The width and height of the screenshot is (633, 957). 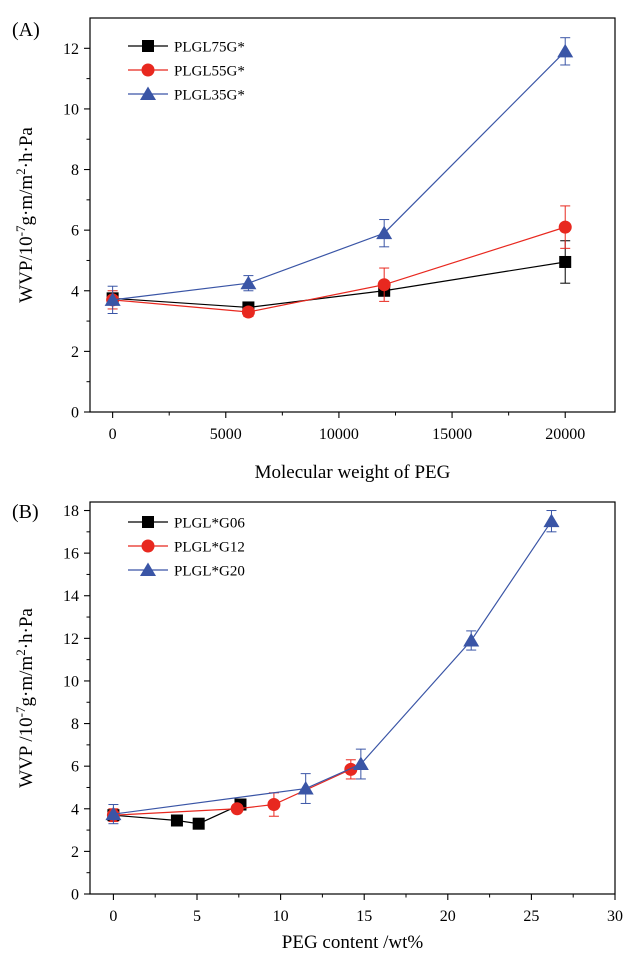 I want to click on x-tick-label: 20000, so click(x=565, y=434).